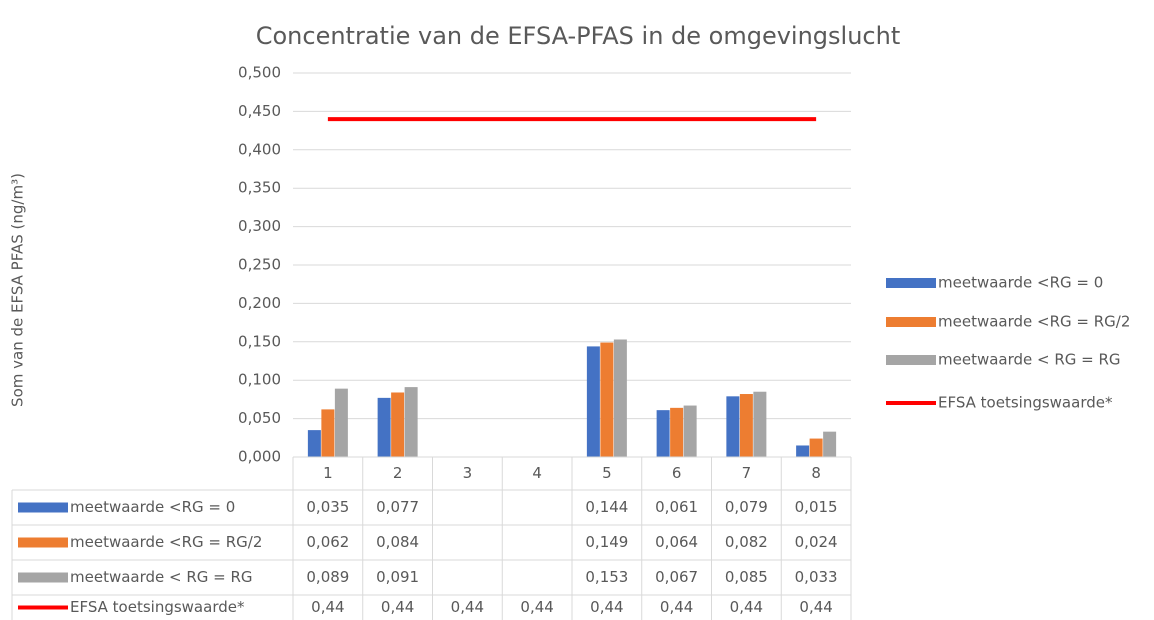 The height and width of the screenshot is (620, 1154). Describe the element at coordinates (259, 418) in the screenshot. I see `y-tick-label: 0,050` at that location.